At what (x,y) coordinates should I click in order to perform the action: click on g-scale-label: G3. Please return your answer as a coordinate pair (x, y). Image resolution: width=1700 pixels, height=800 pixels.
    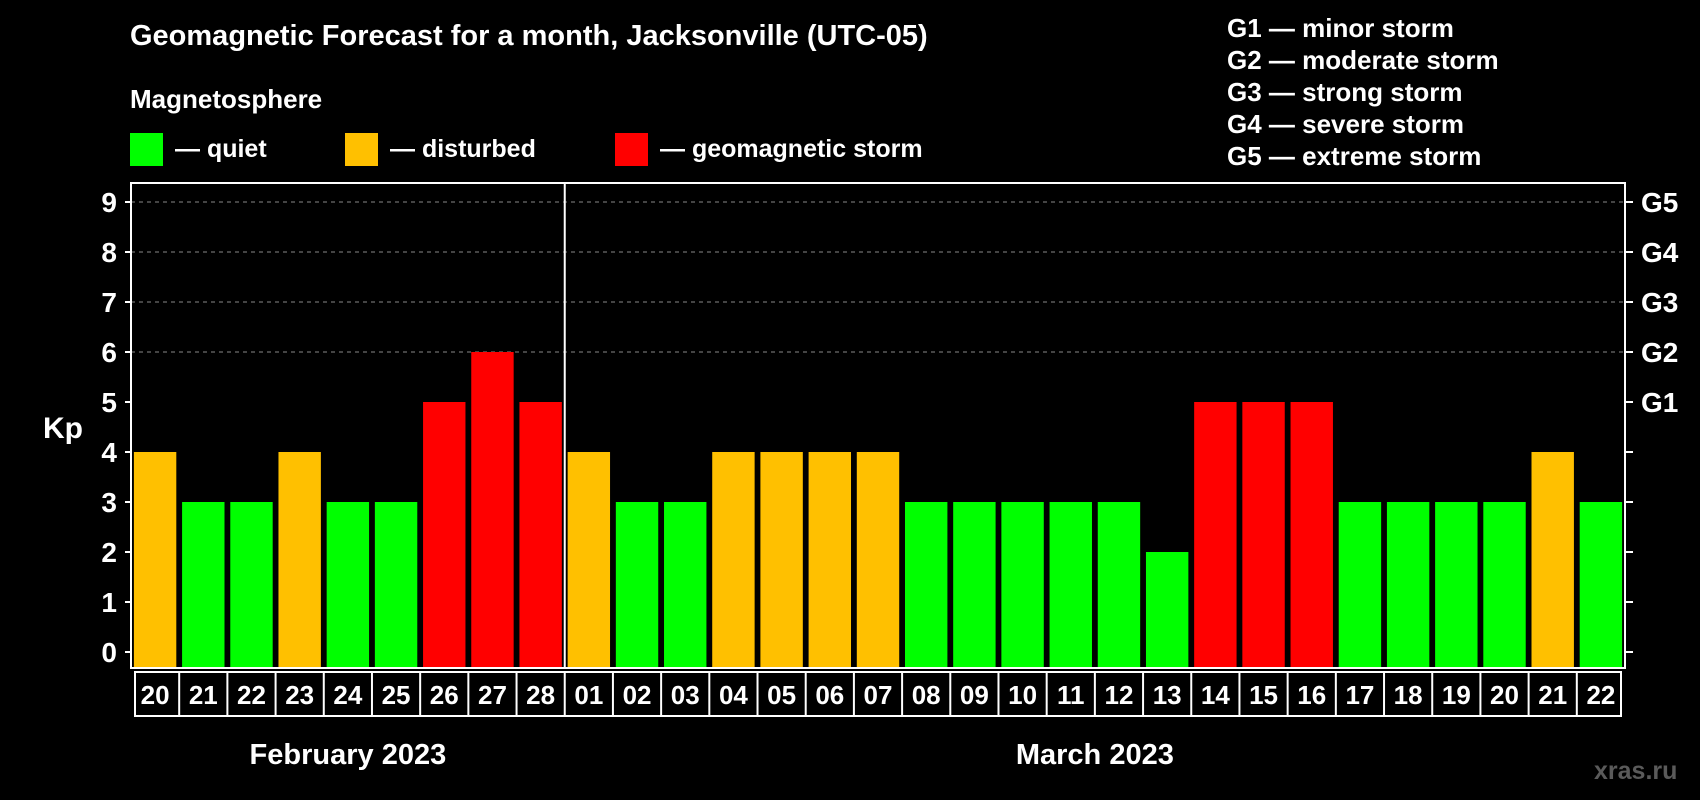
    Looking at the image, I should click on (1659, 302).